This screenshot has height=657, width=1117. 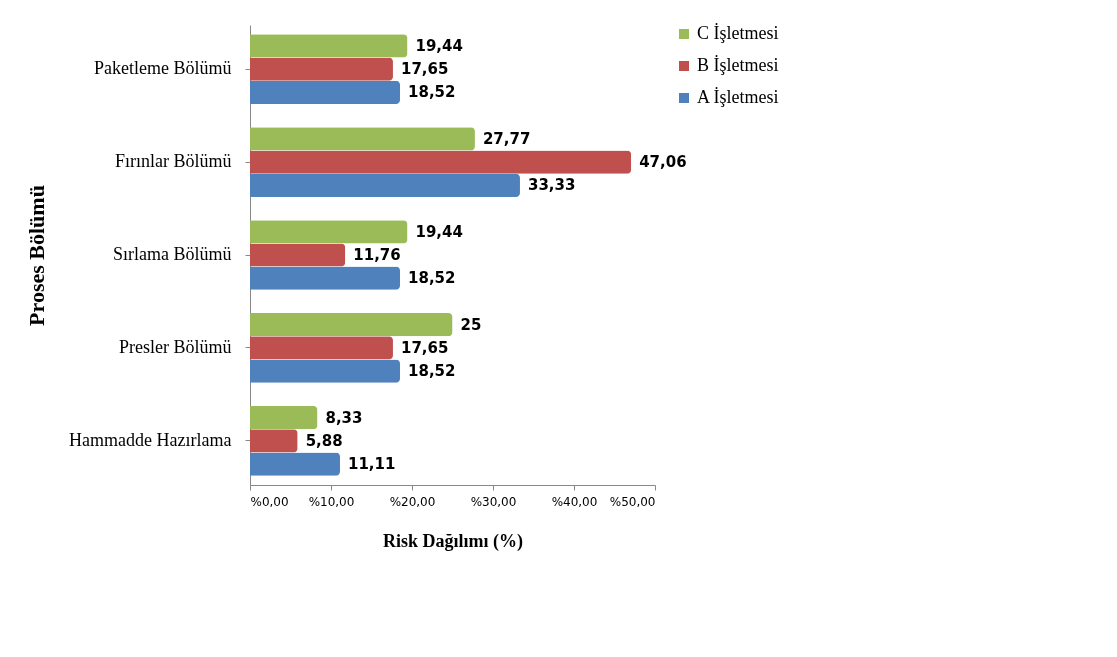 What do you see at coordinates (331, 501) in the screenshot?
I see `x-tick-label: %10,00` at bounding box center [331, 501].